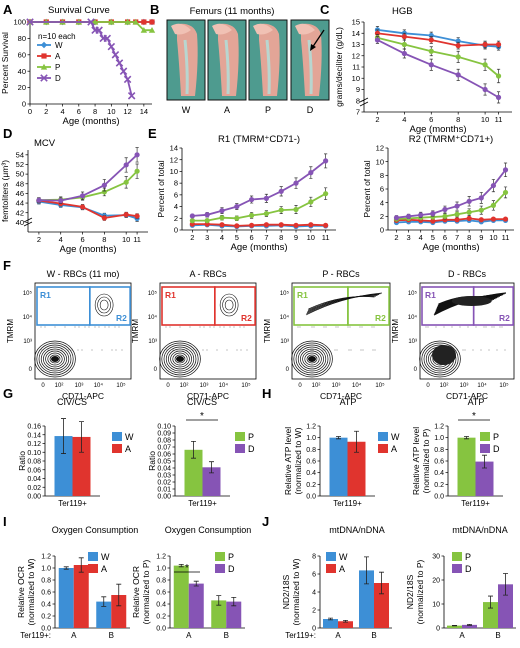 This screenshot has height=648, width=520. I want to click on x-category-label: Ter119+, so click(72, 503).